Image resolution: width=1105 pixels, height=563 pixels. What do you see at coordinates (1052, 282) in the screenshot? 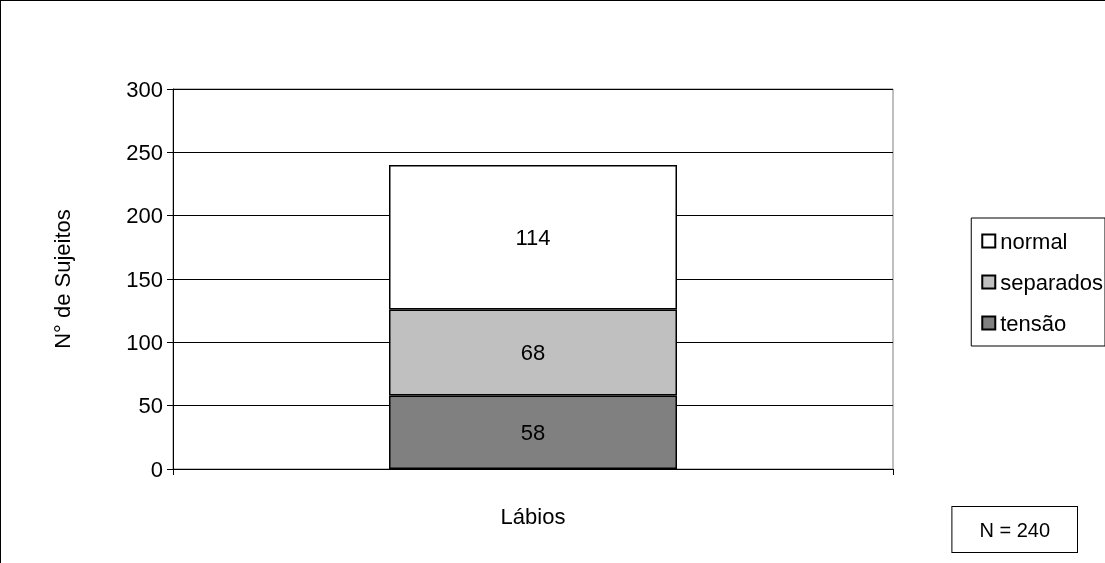
I see `legend-label: separados` at bounding box center [1052, 282].